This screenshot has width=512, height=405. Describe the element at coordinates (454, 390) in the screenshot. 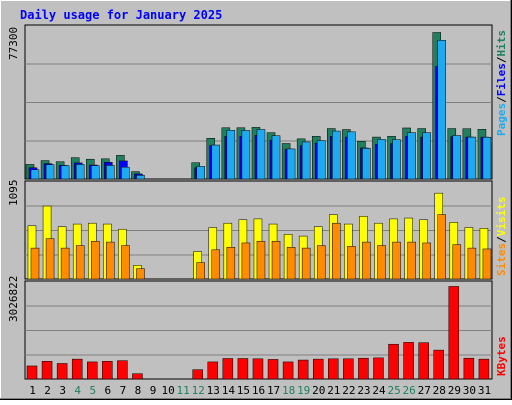

I see `x-tick-label: 29` at that location.